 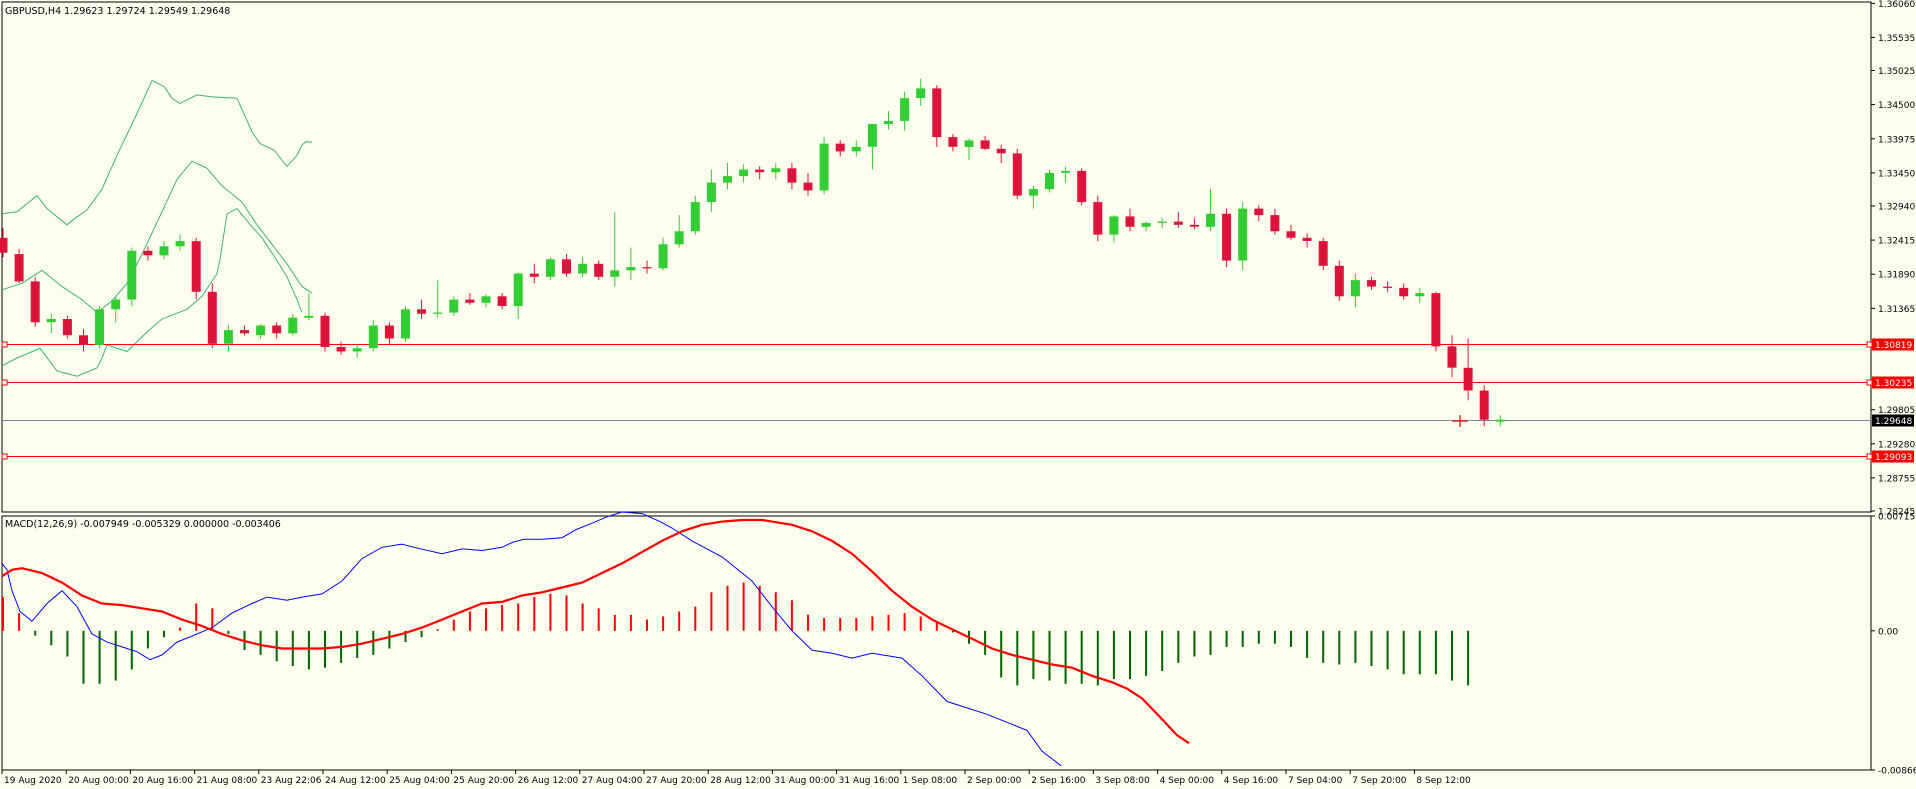 What do you see at coordinates (1896, 518) in the screenshot?
I see `macd-tick-label: 0.00715` at bounding box center [1896, 518].